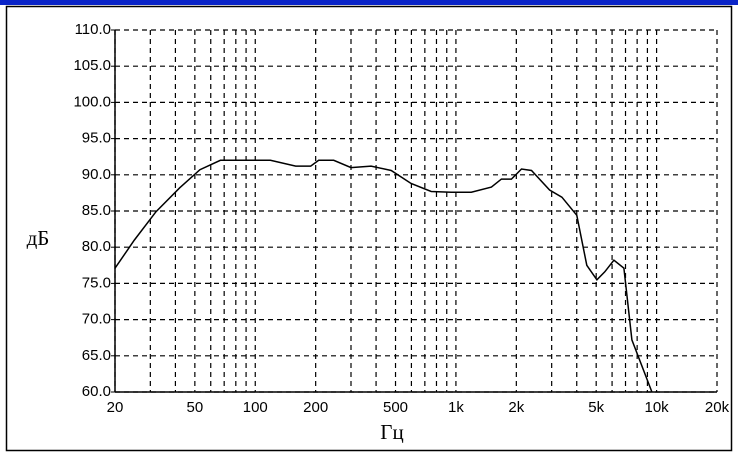 The height and width of the screenshot is (457, 738). Describe the element at coordinates (717, 407) in the screenshot. I see `x-tick-label: 20k` at that location.